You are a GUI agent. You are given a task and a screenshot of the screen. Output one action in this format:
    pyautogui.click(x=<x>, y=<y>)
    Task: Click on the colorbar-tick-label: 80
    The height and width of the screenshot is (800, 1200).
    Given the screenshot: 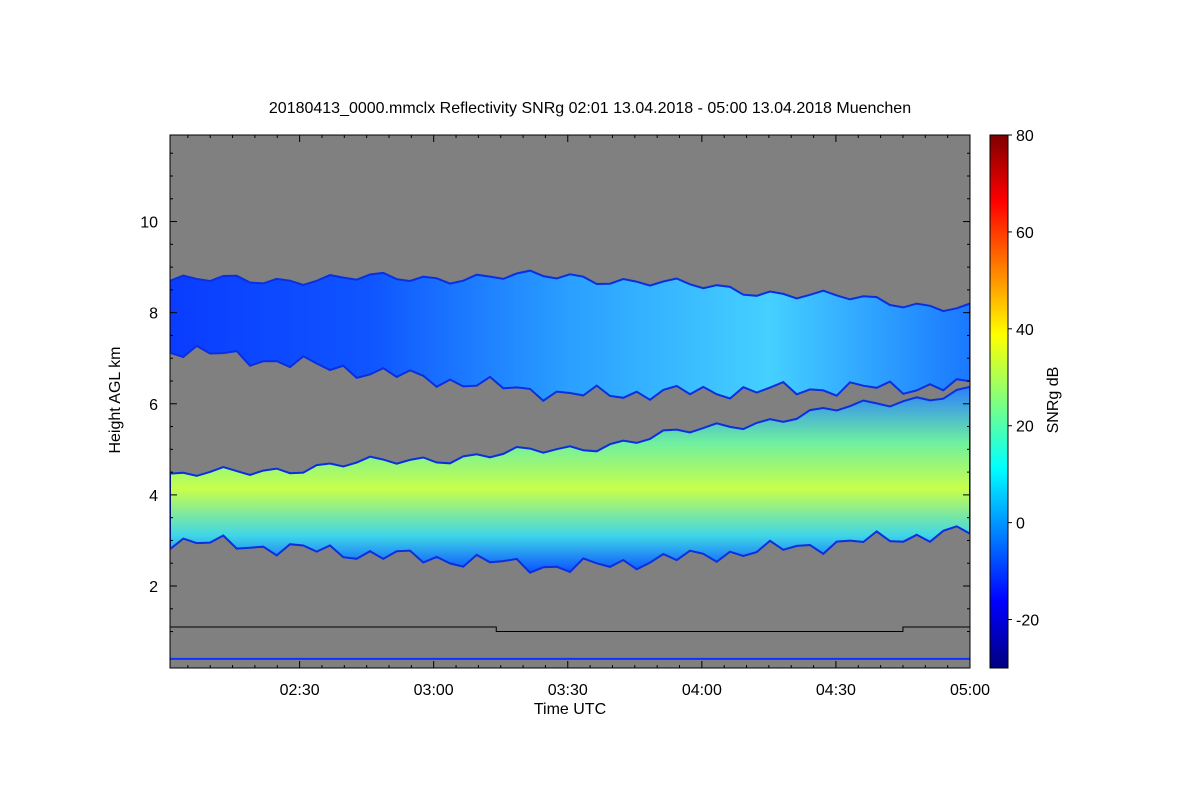 What is the action you would take?
    pyautogui.click(x=1025, y=136)
    